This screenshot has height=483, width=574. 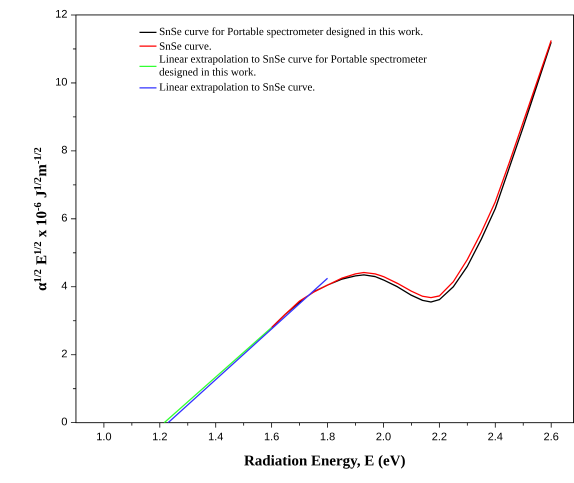 What do you see at coordinates (291, 33) in the screenshot?
I see `legend-label: SnSe curve for Portable spectrometer designed in this work.` at bounding box center [291, 33].